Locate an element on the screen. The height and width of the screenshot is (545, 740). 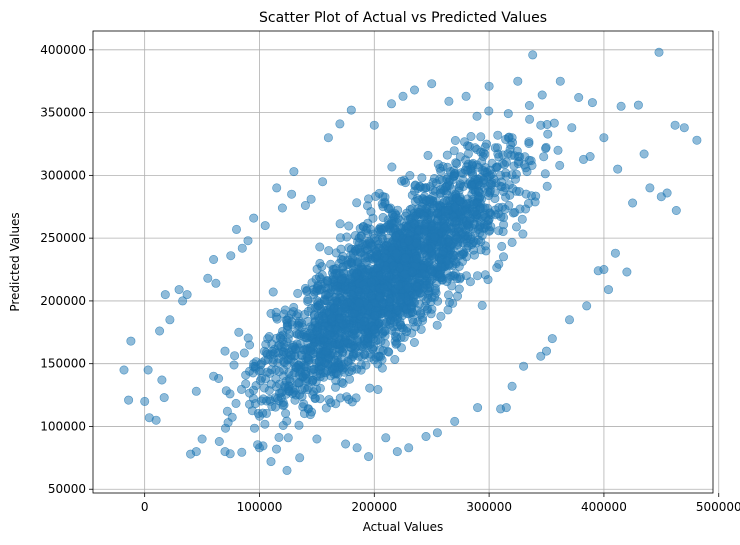
y-tick-label: 150000 is located at coordinates (63, 364).